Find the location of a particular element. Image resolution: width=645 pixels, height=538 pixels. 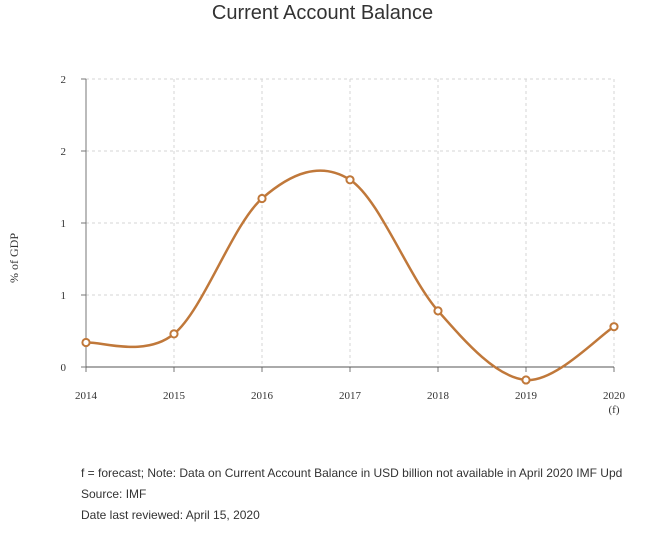

chart-title: Current Account Balance is located at coordinates (322, 13).